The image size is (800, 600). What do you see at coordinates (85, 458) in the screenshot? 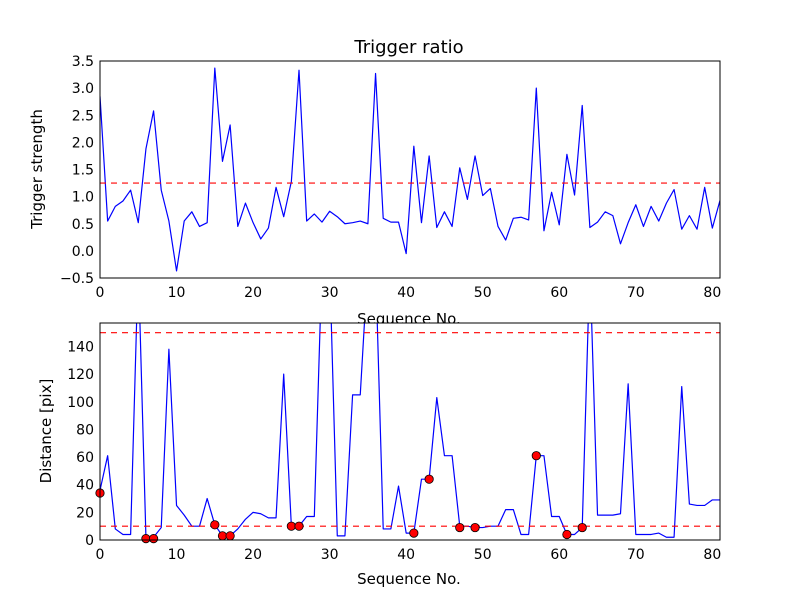
I see `y-tick-label: 60` at bounding box center [85, 458].